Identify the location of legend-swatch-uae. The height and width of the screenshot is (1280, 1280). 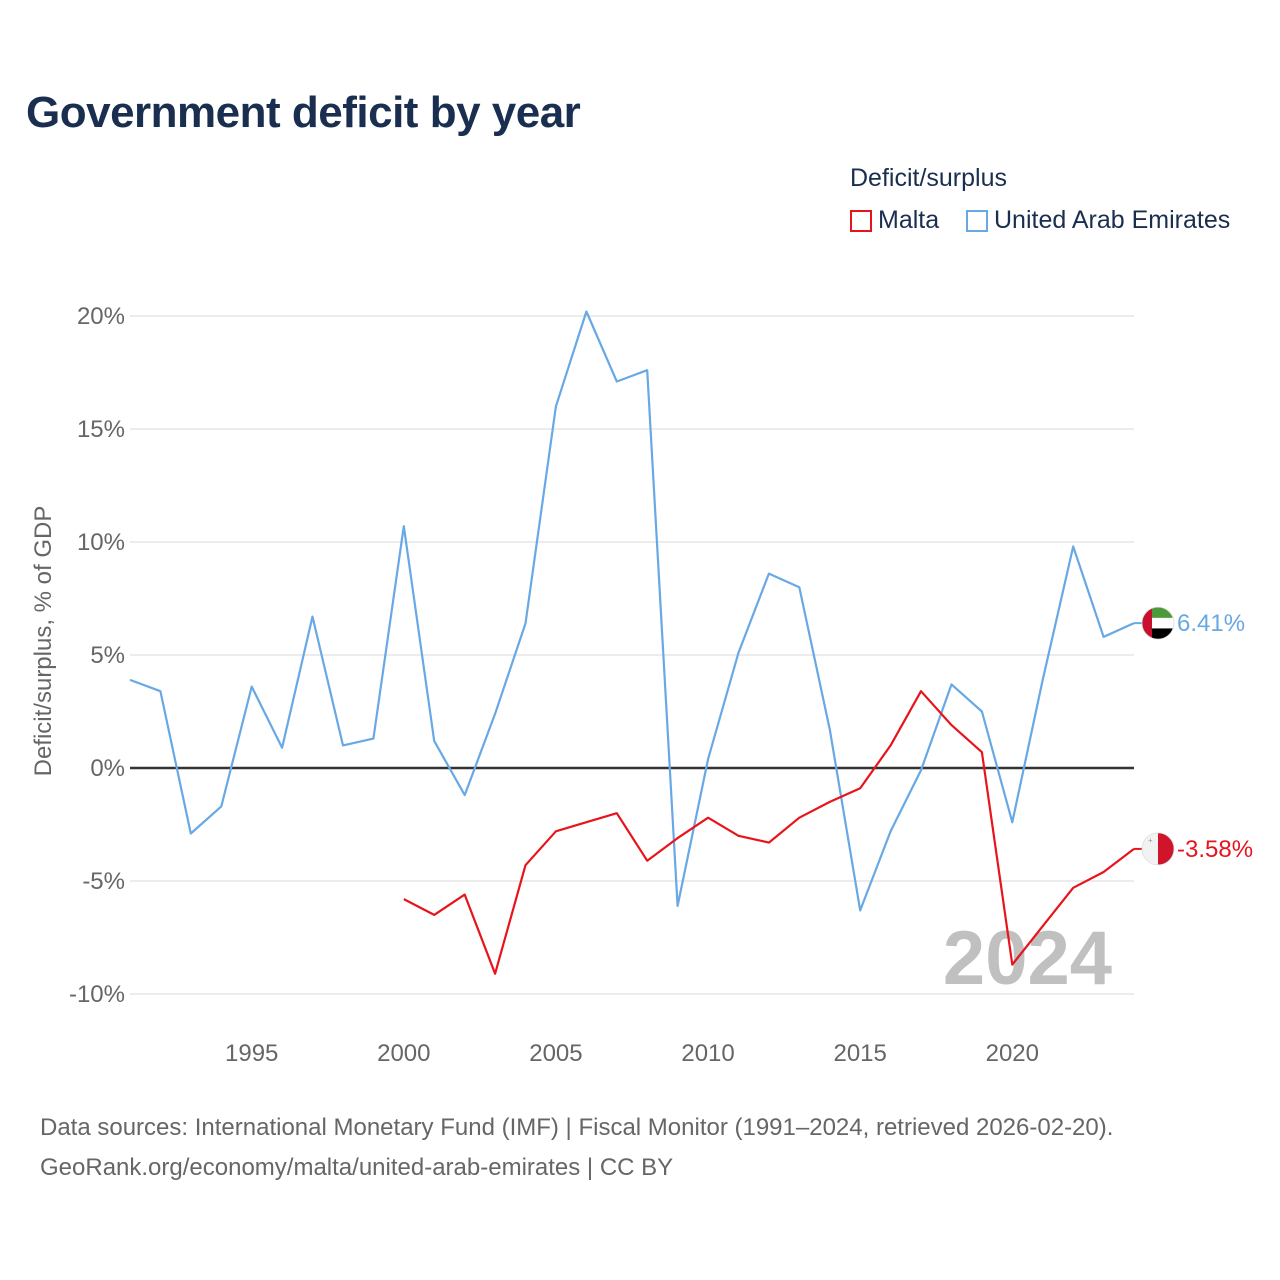
(977, 220).